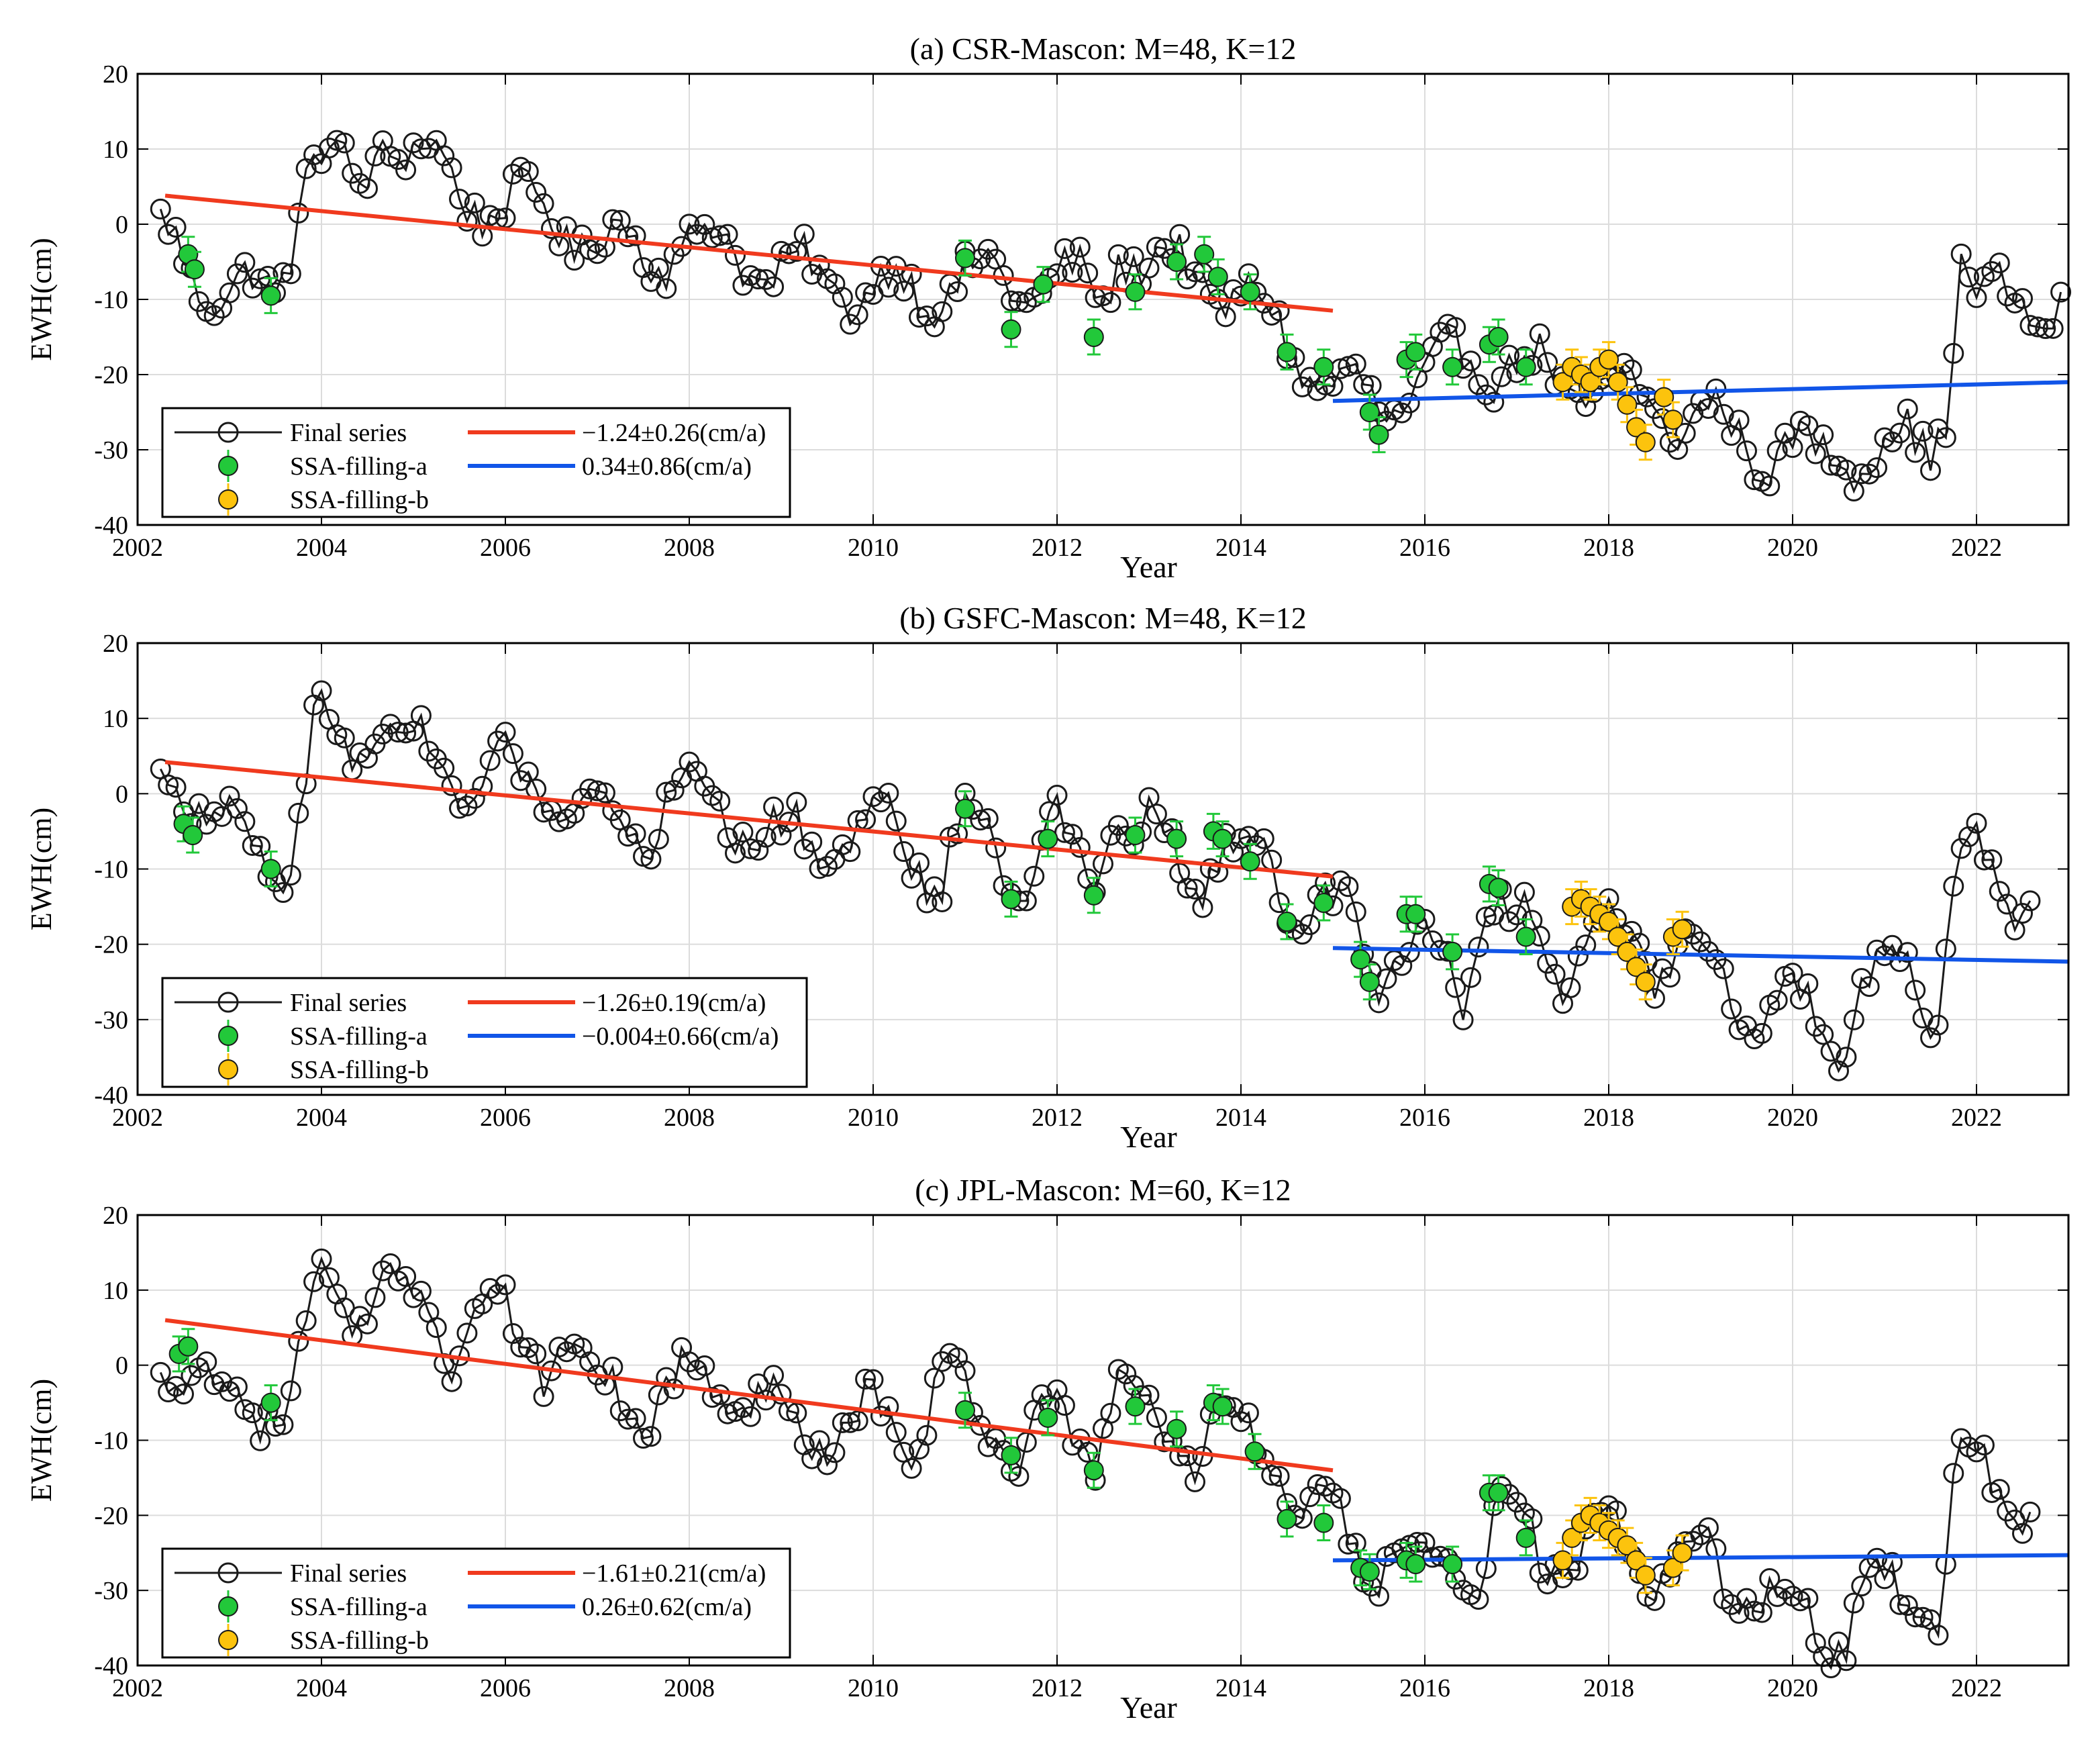  Describe the element at coordinates (506, 1688) in the screenshot. I see `x-tick-label: 2006` at that location.